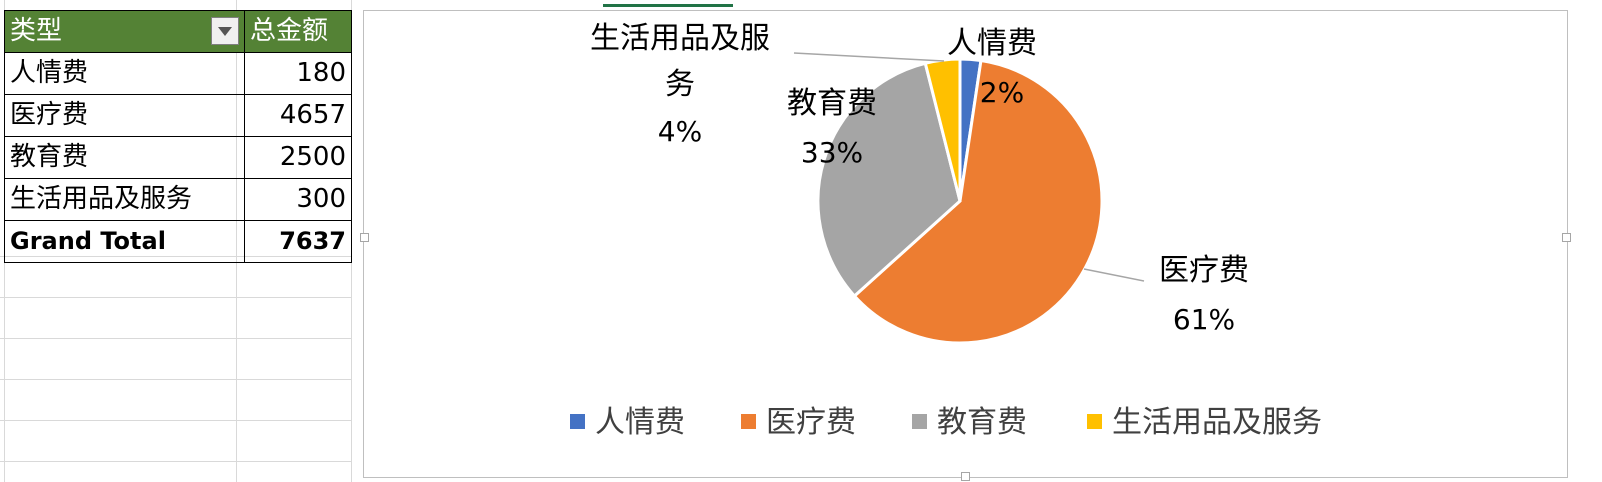 Image resolution: width=1602 pixels, height=482 pixels. Describe the element at coordinates (982, 422) in the screenshot. I see `legend-item: 教育费` at that location.